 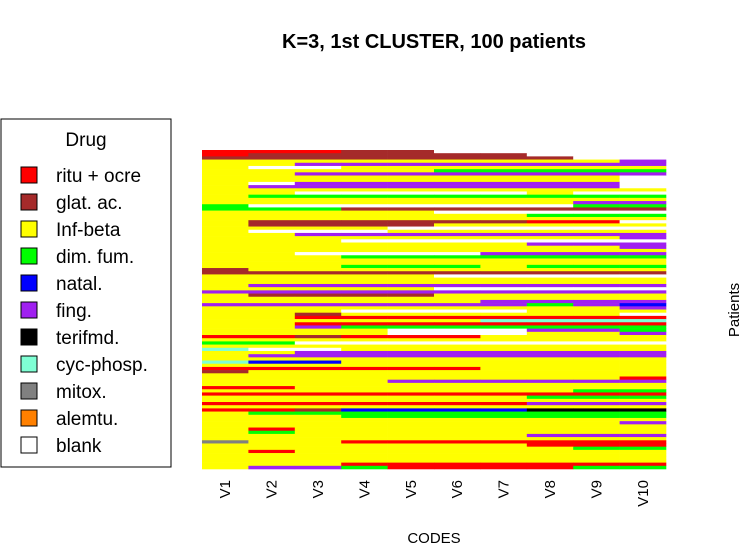 What do you see at coordinates (29, 310) in the screenshot?
I see `legend-swatch` at bounding box center [29, 310].